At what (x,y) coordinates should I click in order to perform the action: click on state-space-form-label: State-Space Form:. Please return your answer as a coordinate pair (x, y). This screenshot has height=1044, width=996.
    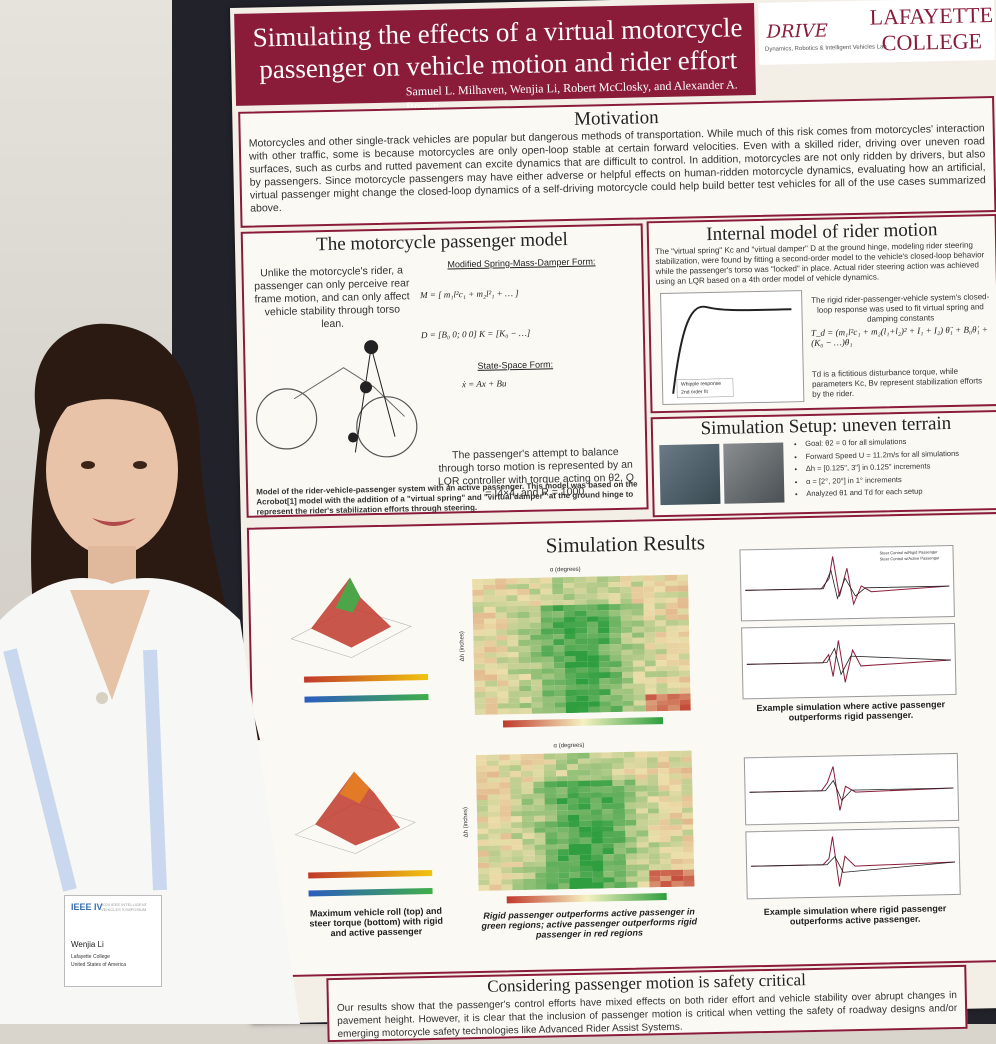
    Looking at the image, I should click on (515, 365).